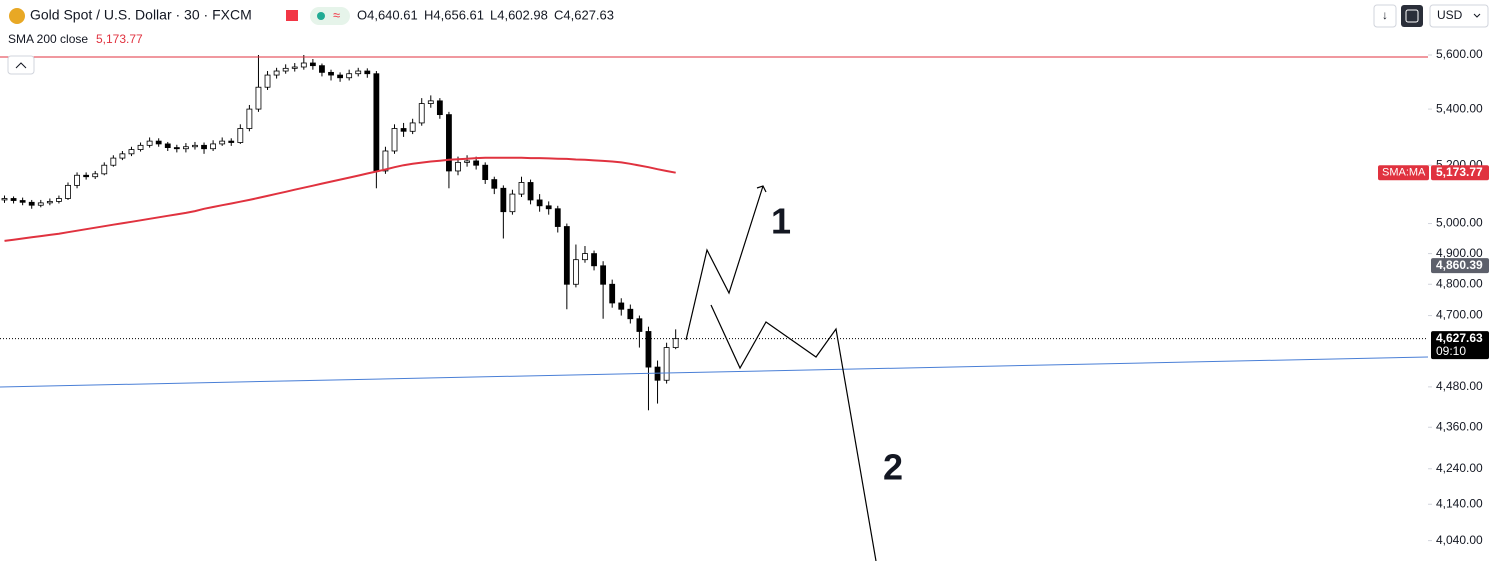 The width and height of the screenshot is (1494, 566). What do you see at coordinates (1403, 173) in the screenshot?
I see `price-badge-name` at bounding box center [1403, 173].